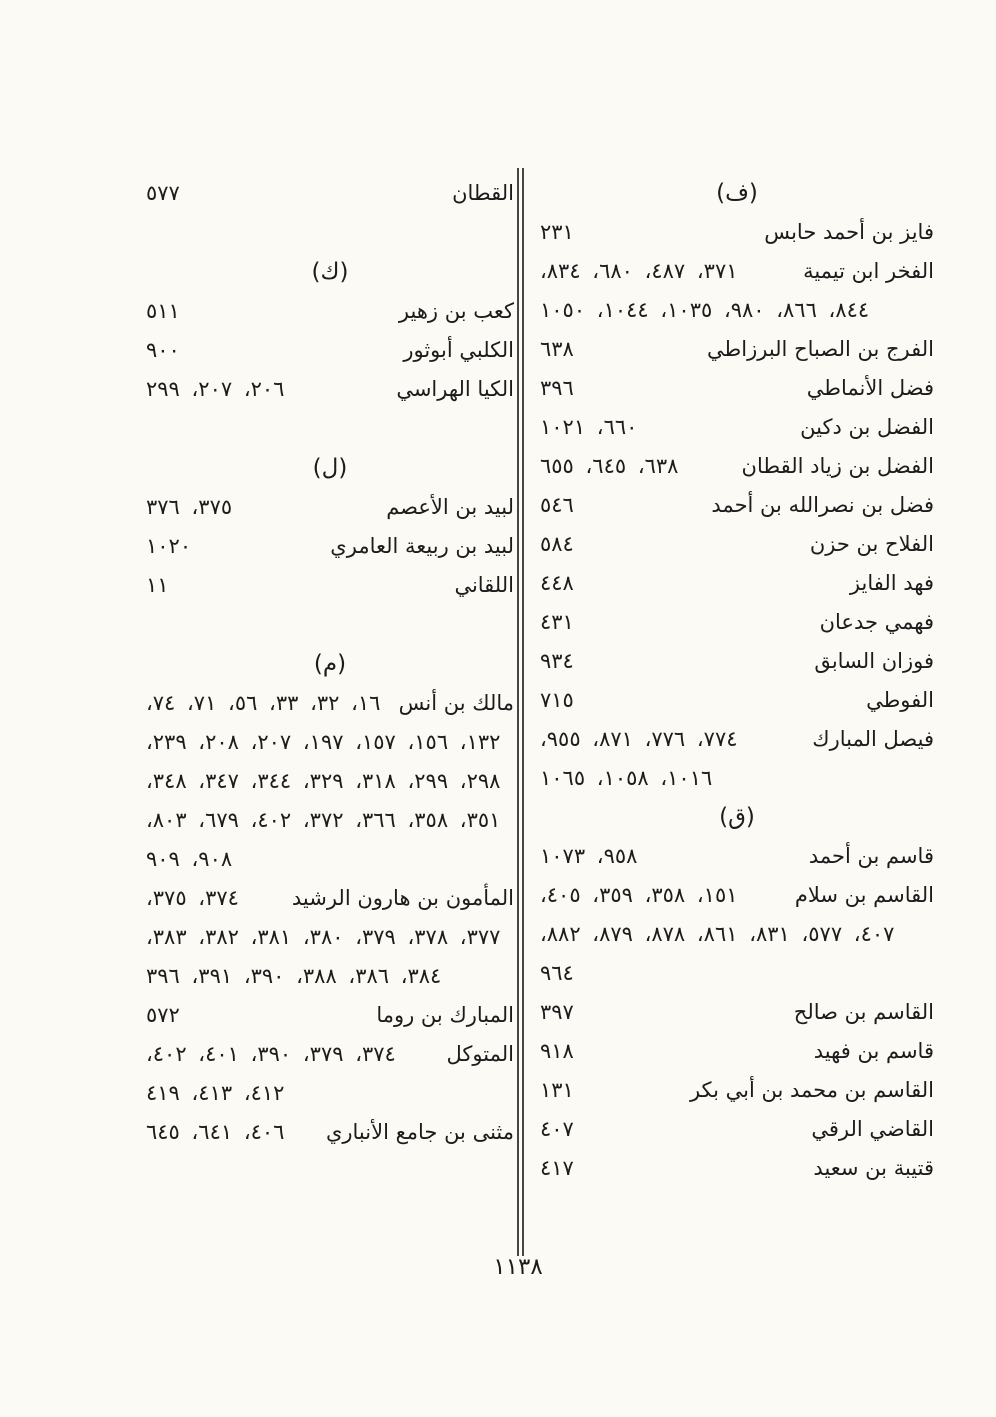 Image resolution: width=996 pixels, height=1417 pixels. I want to click on entry-name: الفضل بن دكين, so click(867, 427).